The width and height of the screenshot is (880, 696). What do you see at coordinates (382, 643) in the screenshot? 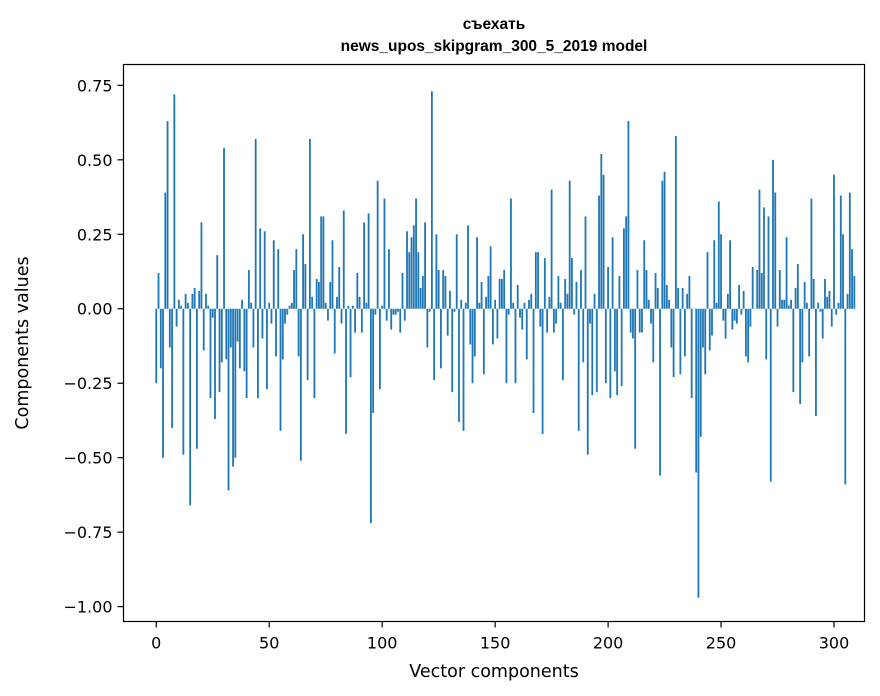
I see `x-tick-label: 100` at bounding box center [382, 643].